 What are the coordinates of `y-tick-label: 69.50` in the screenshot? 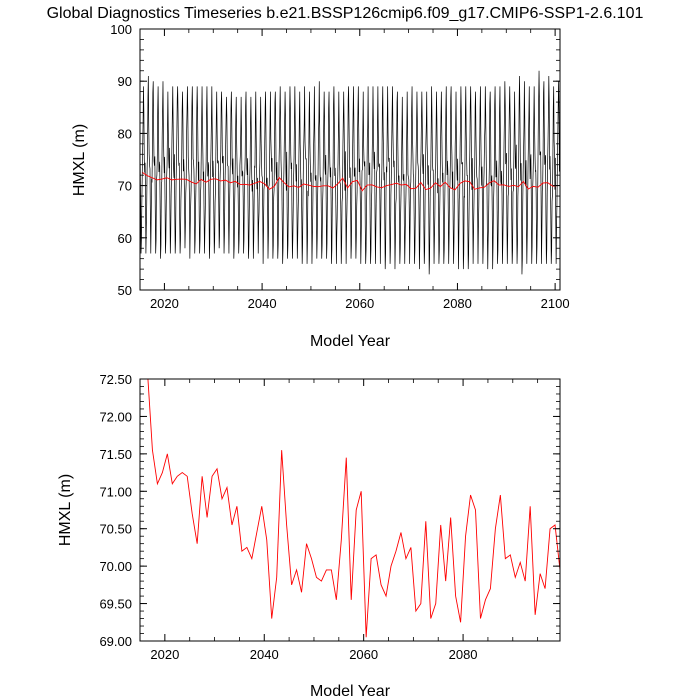 It's located at (115, 604).